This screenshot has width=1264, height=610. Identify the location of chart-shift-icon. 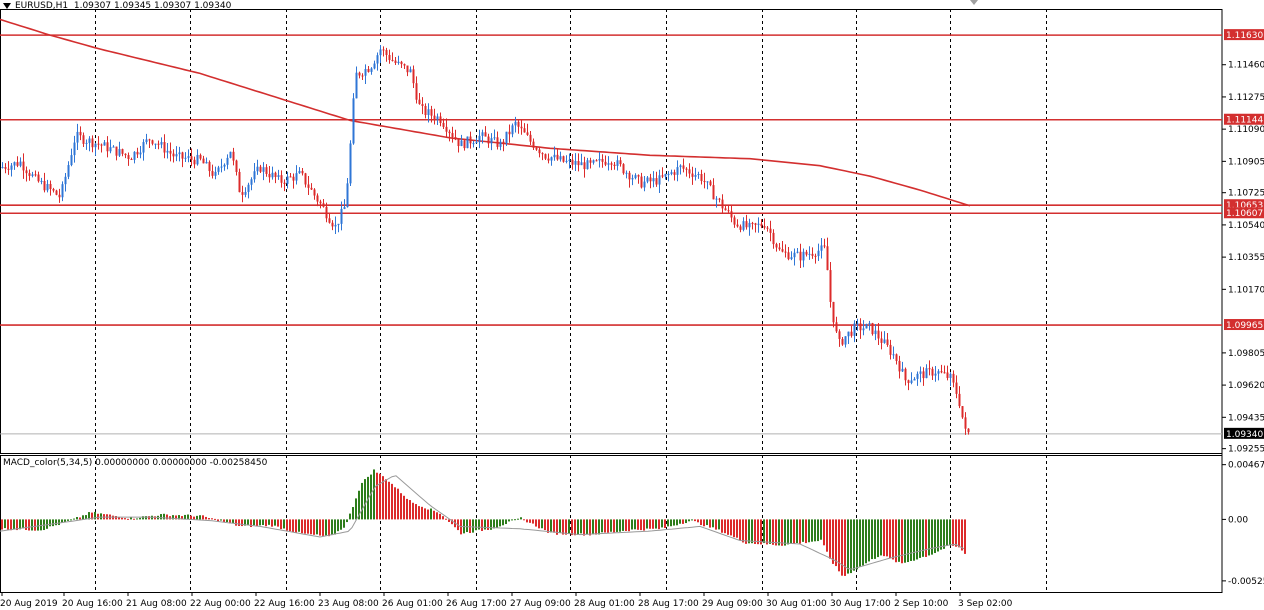
(974, 2).